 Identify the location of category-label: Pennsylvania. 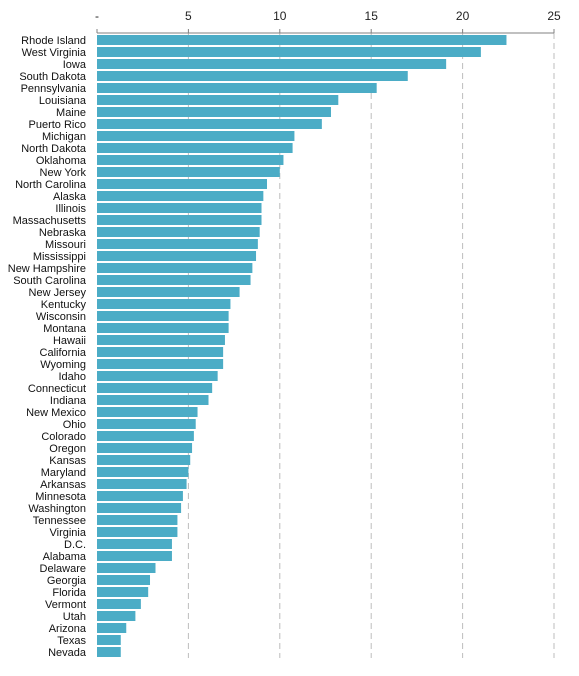
(54, 89).